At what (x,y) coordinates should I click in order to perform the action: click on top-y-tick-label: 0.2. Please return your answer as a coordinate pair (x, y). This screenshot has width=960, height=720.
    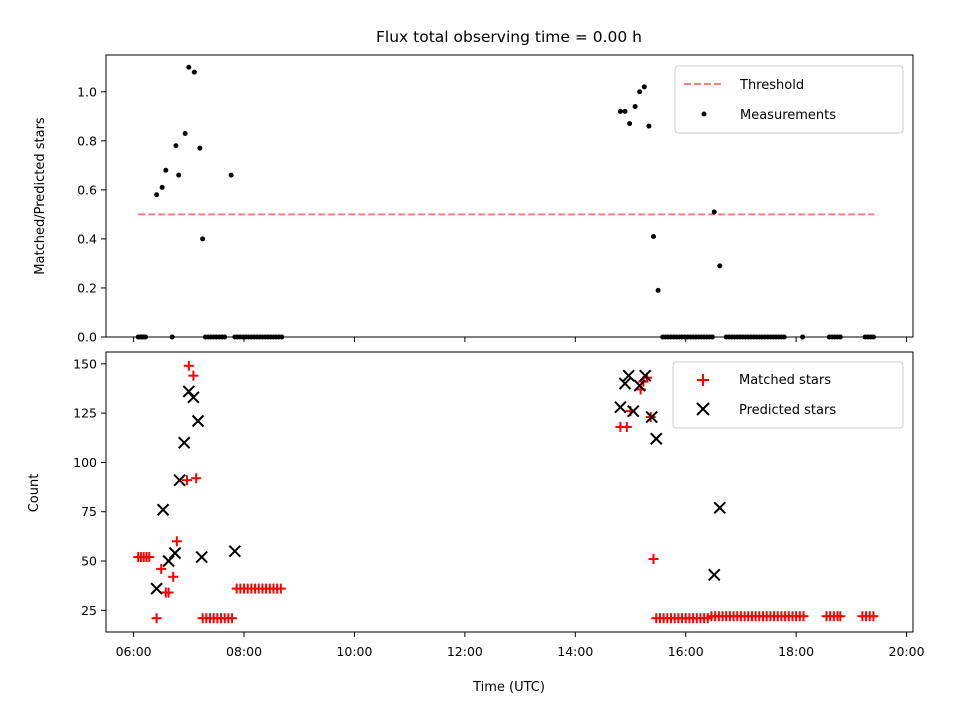
    Looking at the image, I should click on (87, 287).